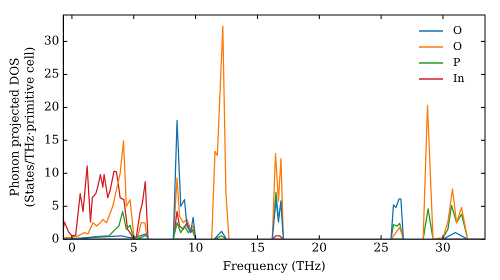 This screenshot has height=280, width=500. Describe the element at coordinates (319, 247) in the screenshot. I see `x-tick-label: 20` at that location.